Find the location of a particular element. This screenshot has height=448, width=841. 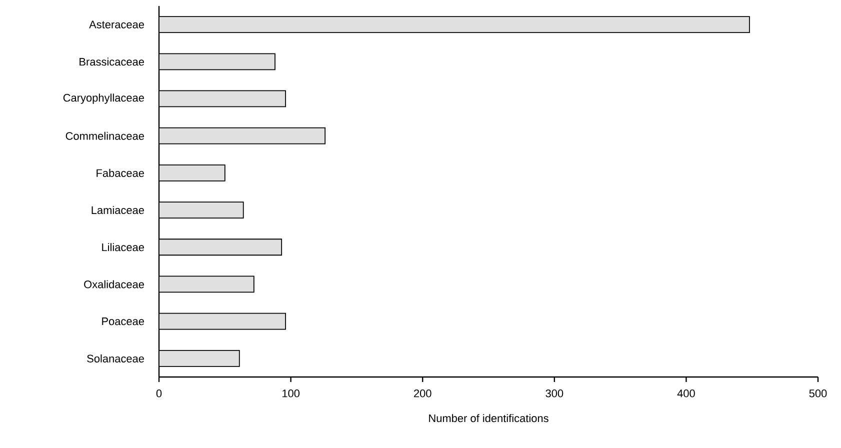

x-tick-label: 200 is located at coordinates (423, 394).